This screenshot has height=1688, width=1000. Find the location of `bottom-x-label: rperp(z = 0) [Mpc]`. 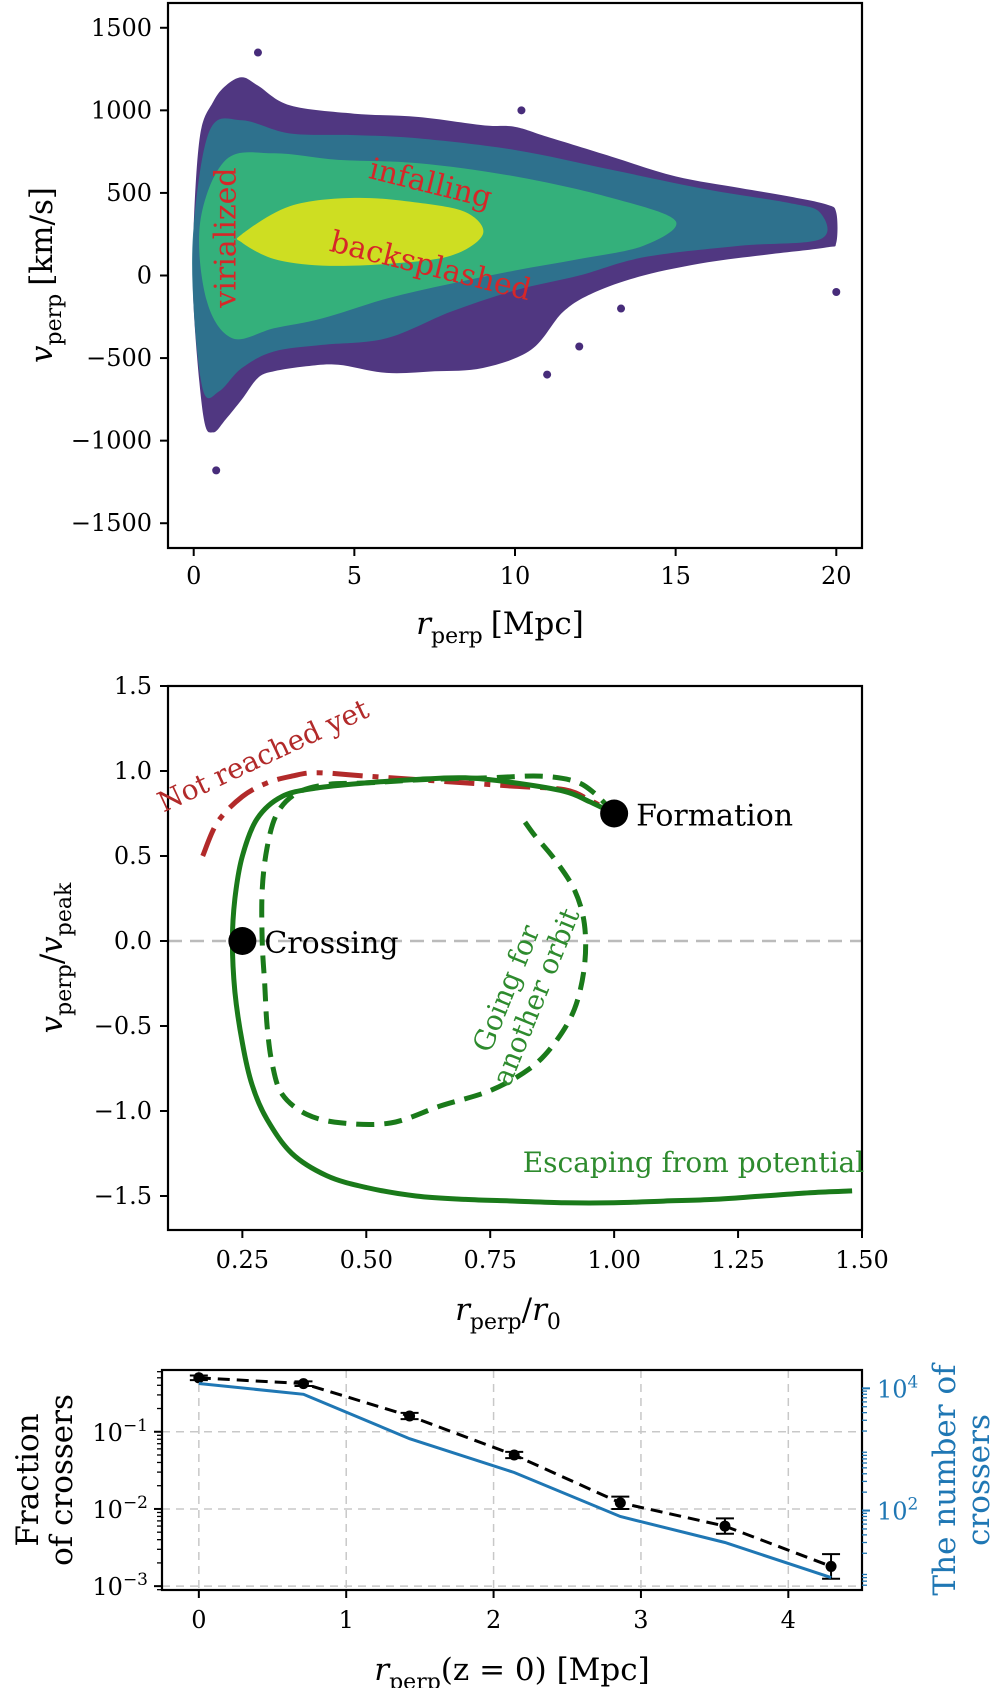

bottom-x-label: rperp(z = 0) [Mpc] is located at coordinates (511, 1670).